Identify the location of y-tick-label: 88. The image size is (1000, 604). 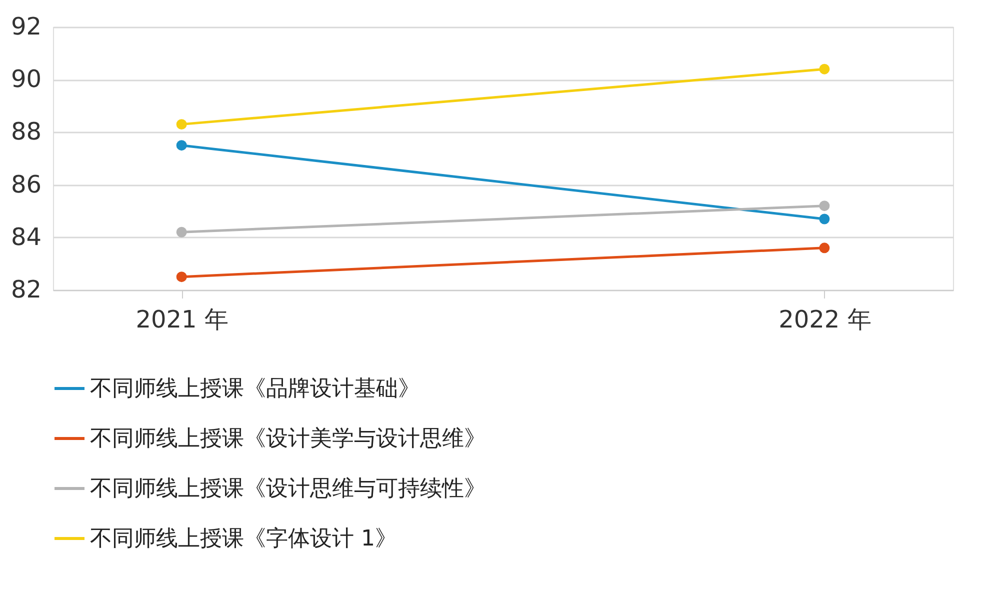
(26, 132).